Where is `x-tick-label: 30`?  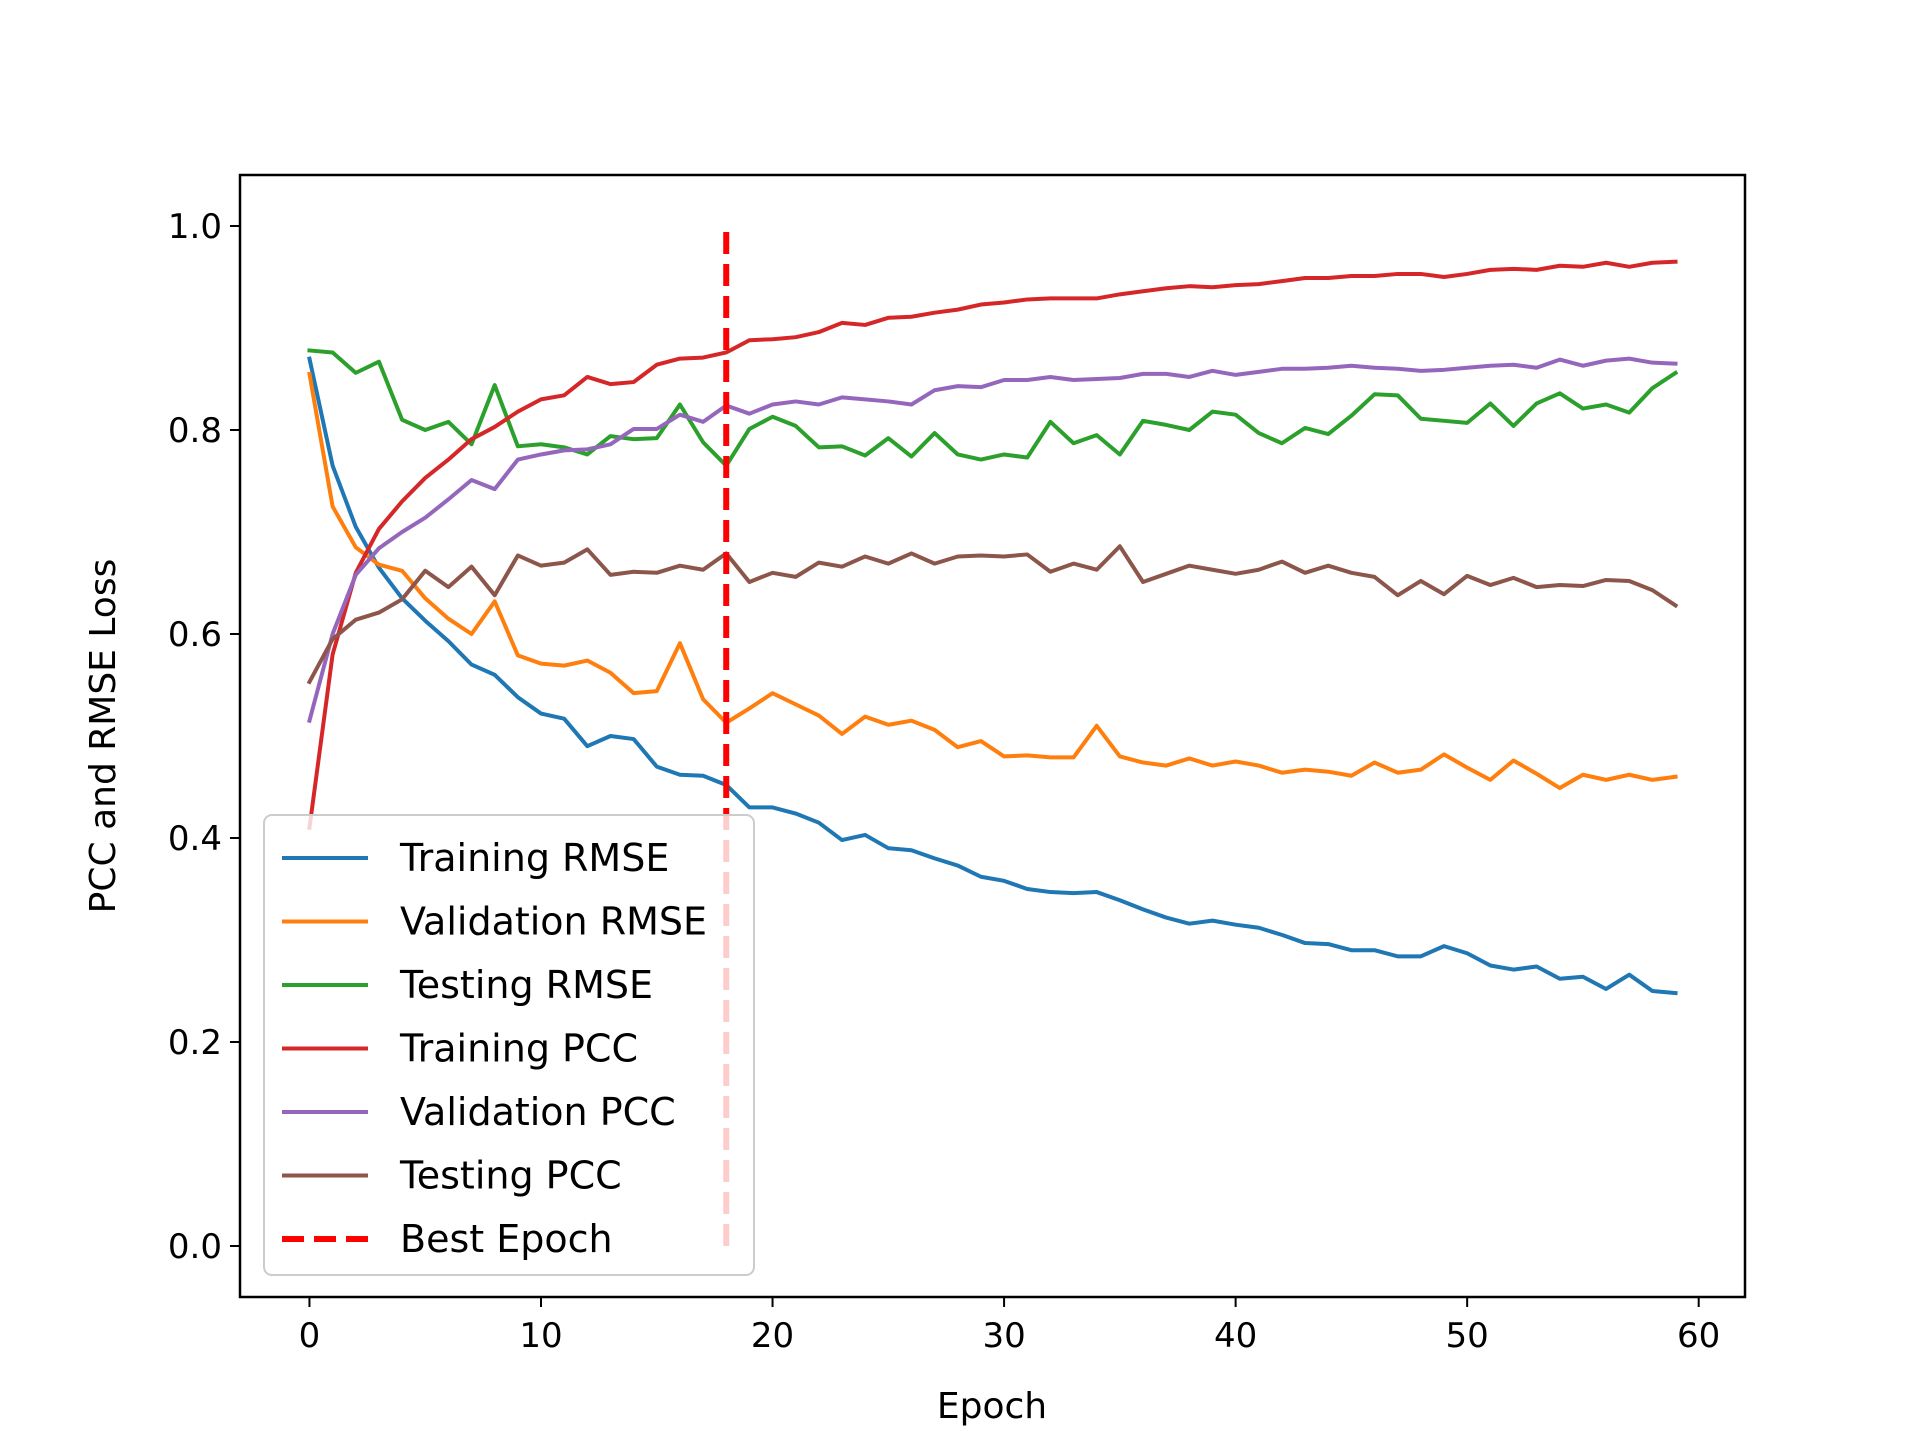
x-tick-label: 30 is located at coordinates (1003, 1336).